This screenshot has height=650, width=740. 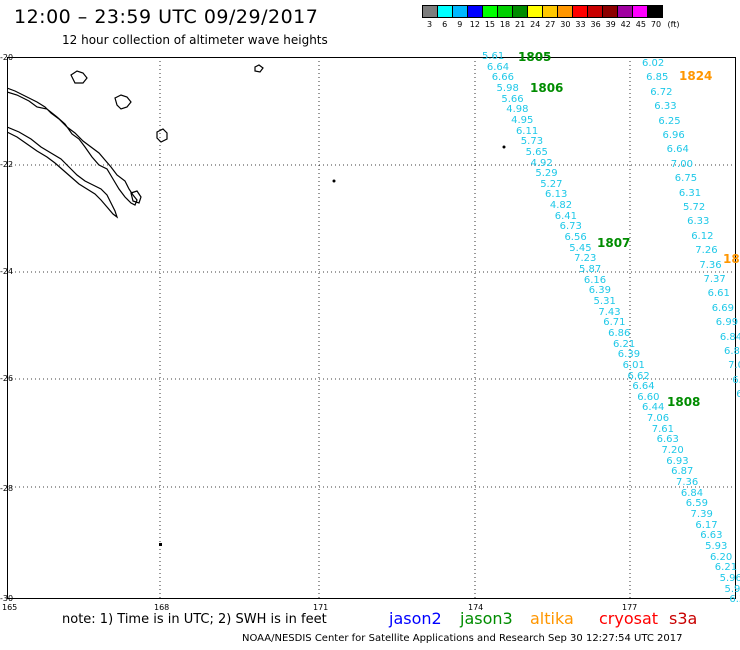 I want to click on wave-height-value: 5.65, so click(x=536, y=152).